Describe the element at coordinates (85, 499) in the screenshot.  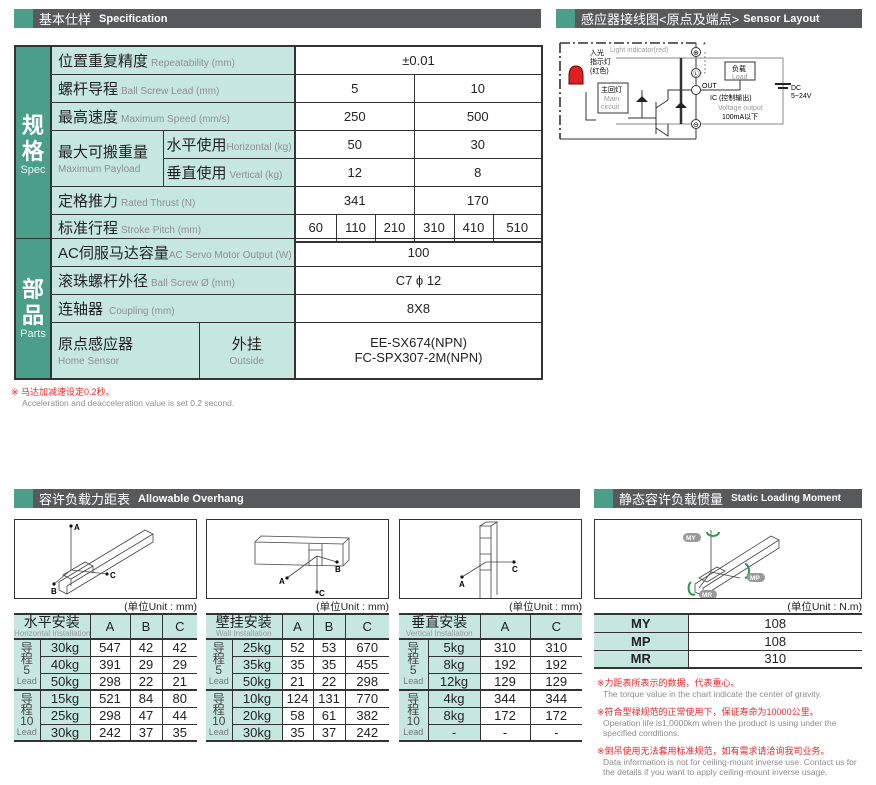
I see `overhang-header-cn: 容许负载力距表` at that location.